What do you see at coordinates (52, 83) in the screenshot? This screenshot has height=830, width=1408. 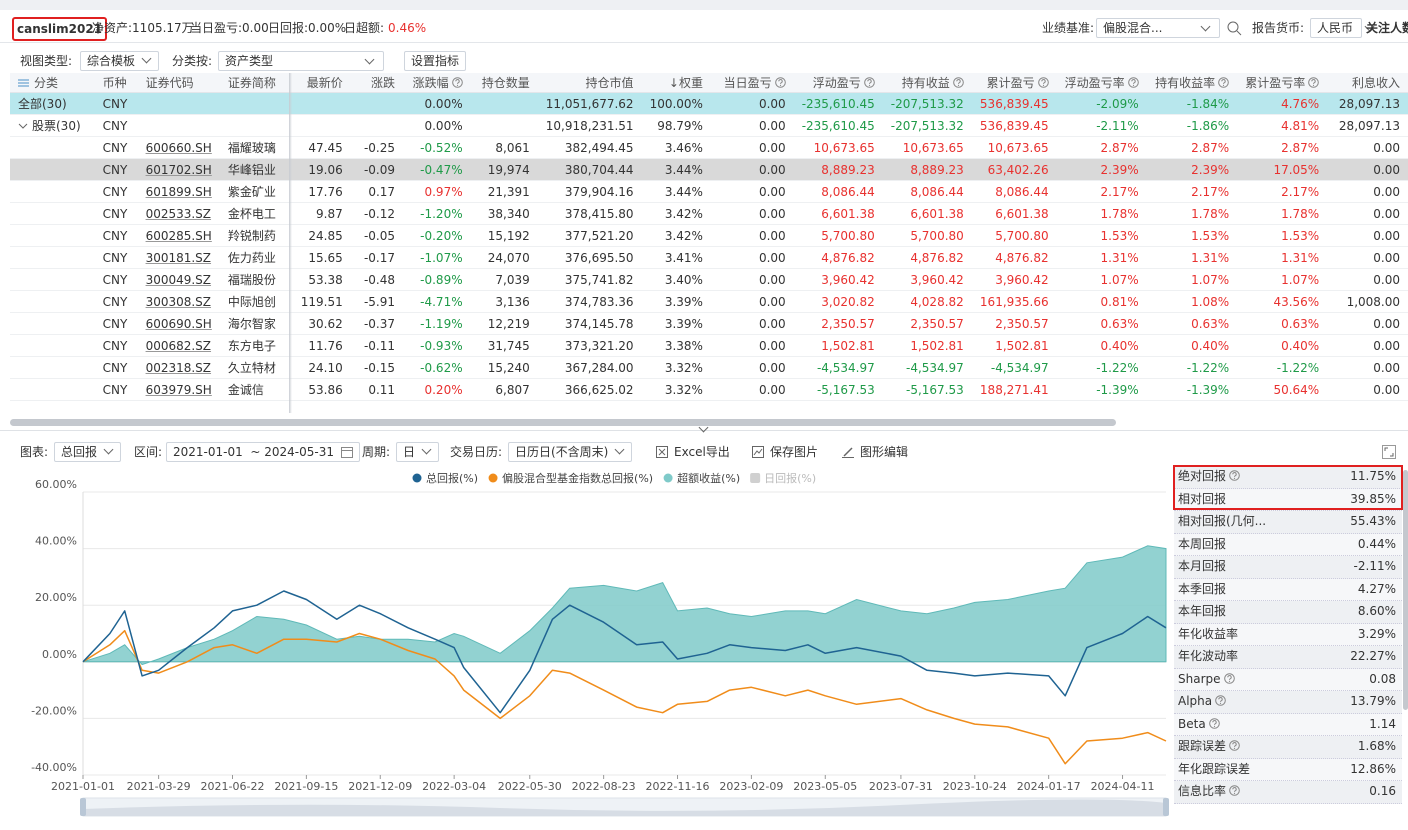 I see `column-header: 分类` at bounding box center [52, 83].